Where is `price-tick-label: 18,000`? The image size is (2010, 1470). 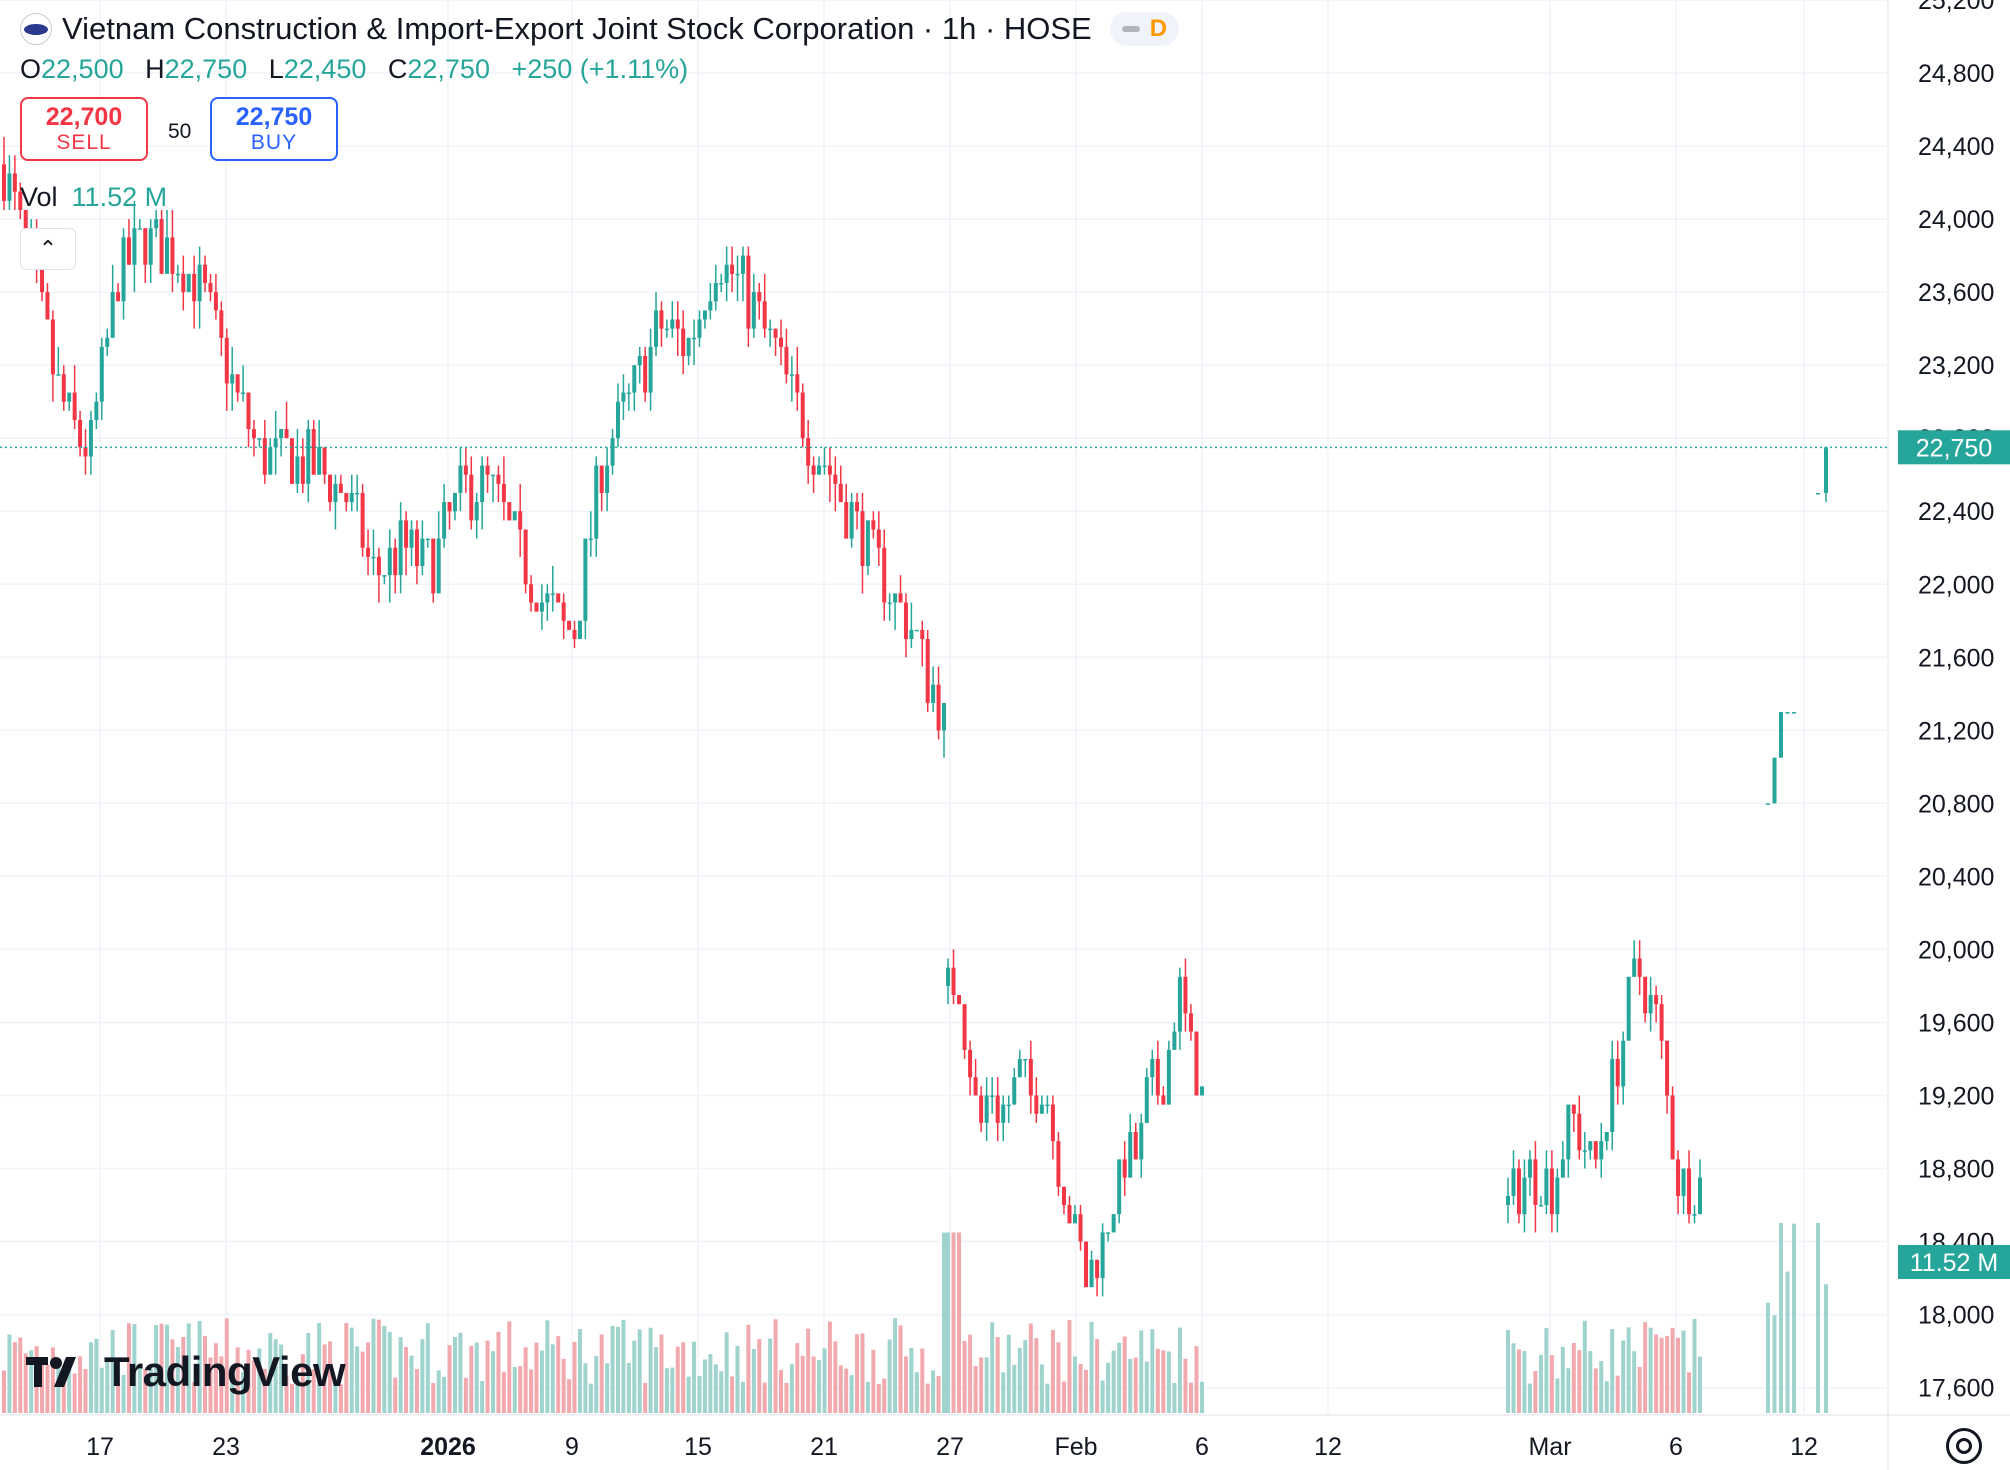 price-tick-label: 18,000 is located at coordinates (1956, 1316).